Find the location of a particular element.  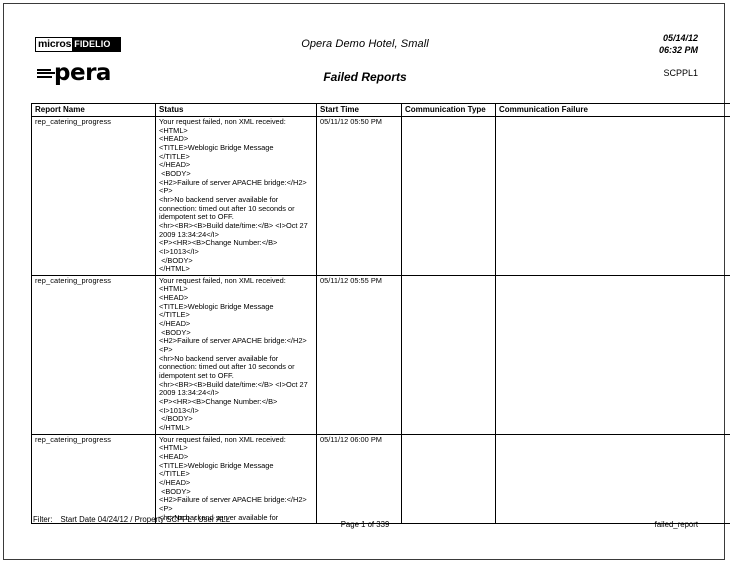

opera-logo: pera is located at coordinates (74, 73).